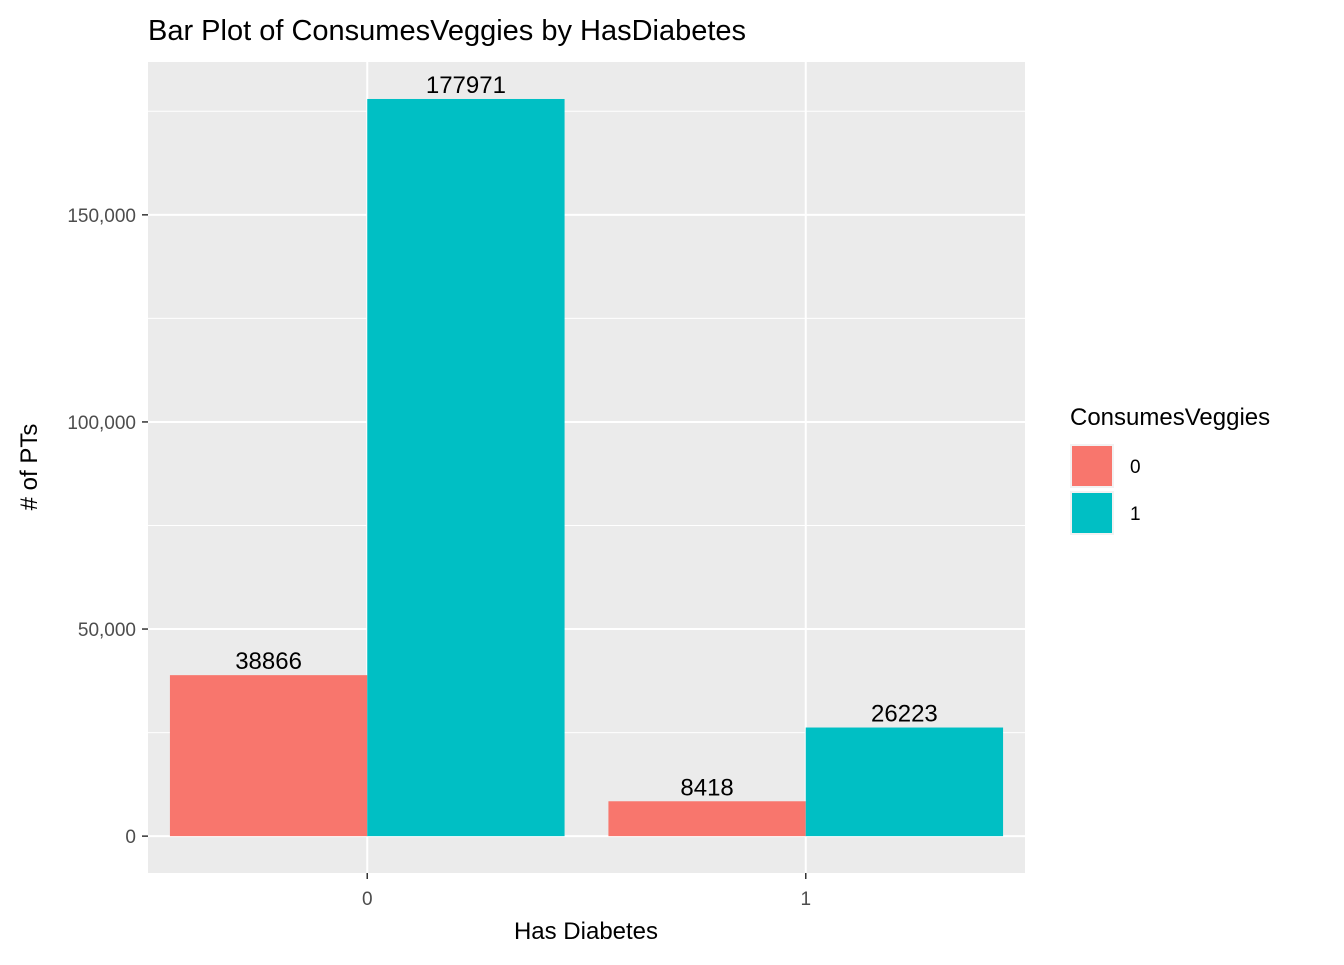 This screenshot has height=965, width=1344. I want to click on data-label: 8418, so click(706, 787).